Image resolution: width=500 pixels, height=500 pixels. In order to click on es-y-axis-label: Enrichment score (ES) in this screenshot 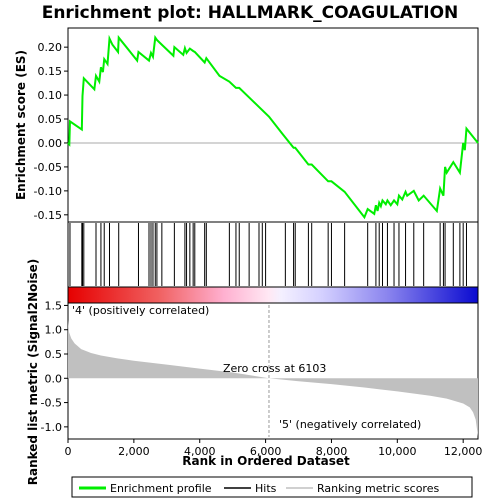, I will do `click(21, 125)`.